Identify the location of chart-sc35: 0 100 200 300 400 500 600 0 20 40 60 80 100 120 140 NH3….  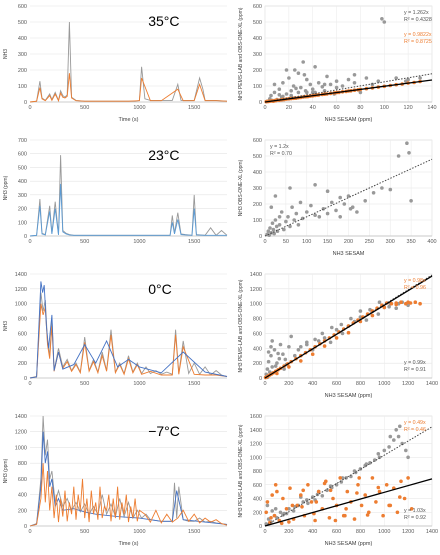
(337, 63).